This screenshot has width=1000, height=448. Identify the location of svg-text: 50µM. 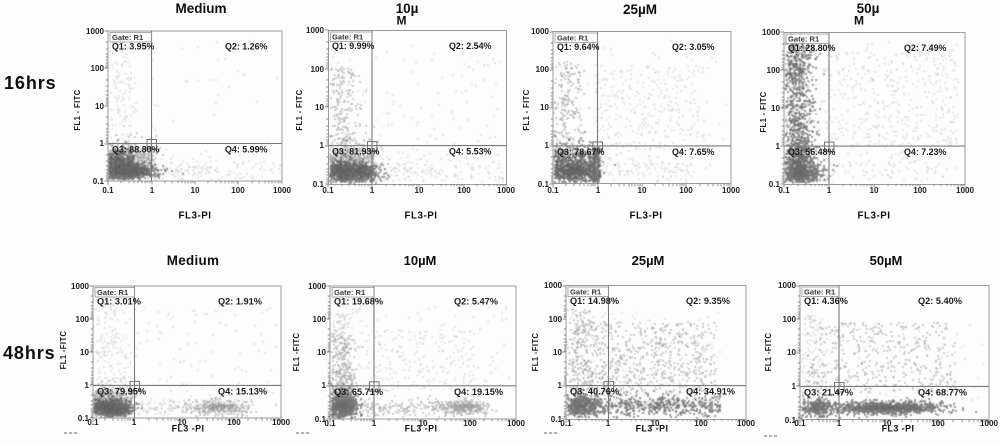
(886, 260).